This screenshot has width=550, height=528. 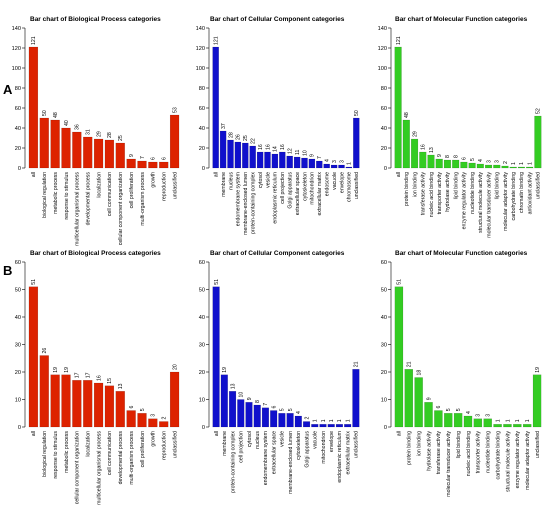 What do you see at coordinates (514, 196) in the screenshot?
I see `category-label: carbohydrate binding` at bounding box center [514, 196].